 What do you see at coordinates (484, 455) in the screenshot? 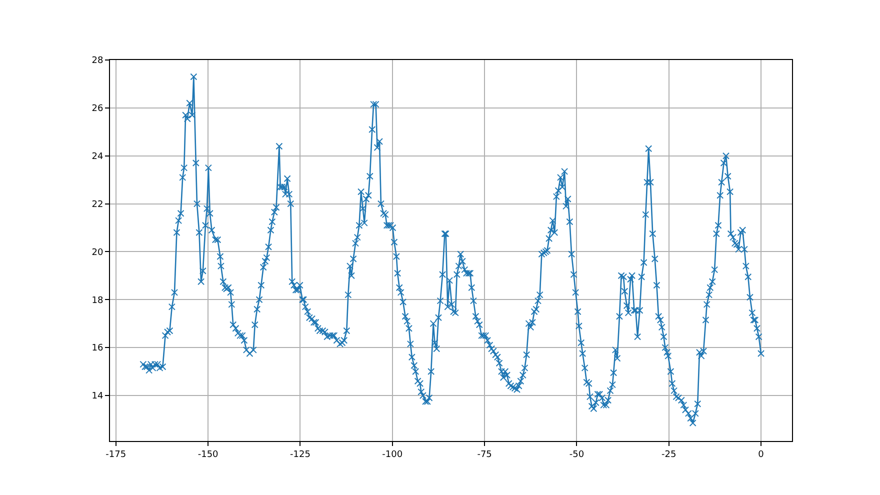
I see `x-tick-label: -75` at bounding box center [484, 455].